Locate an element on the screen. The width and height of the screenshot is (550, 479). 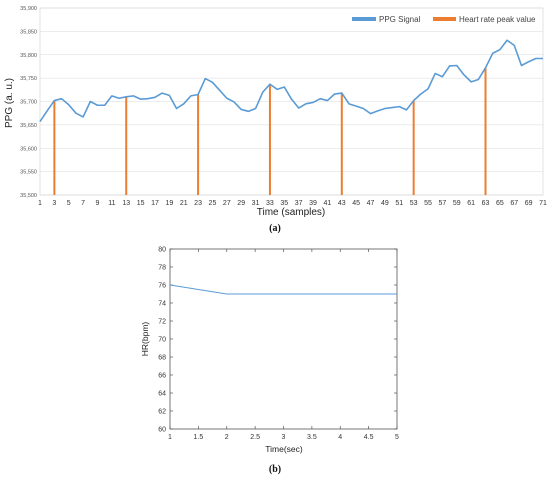
chart-a-y-axis-label: PPG (a. u.) is located at coordinates (9, 103).